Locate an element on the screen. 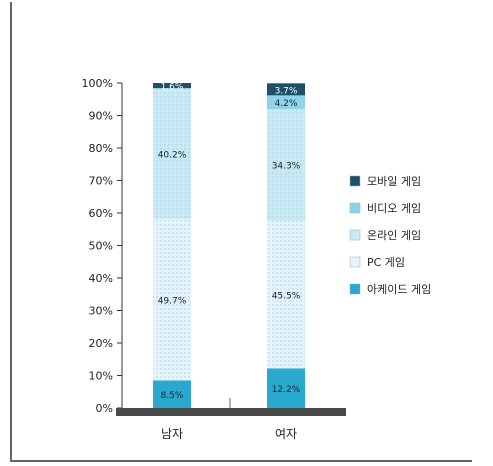 This screenshot has height=466, width=493. data-label: 40.2% is located at coordinates (172, 156).